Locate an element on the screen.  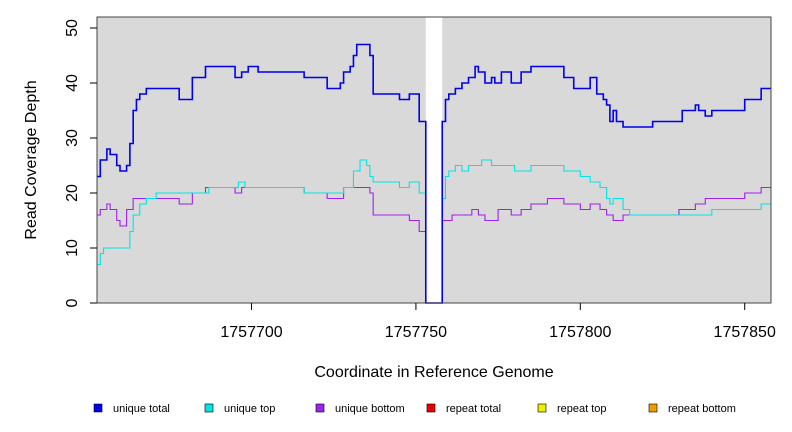
legend-label: unique top is located at coordinates (249, 409).